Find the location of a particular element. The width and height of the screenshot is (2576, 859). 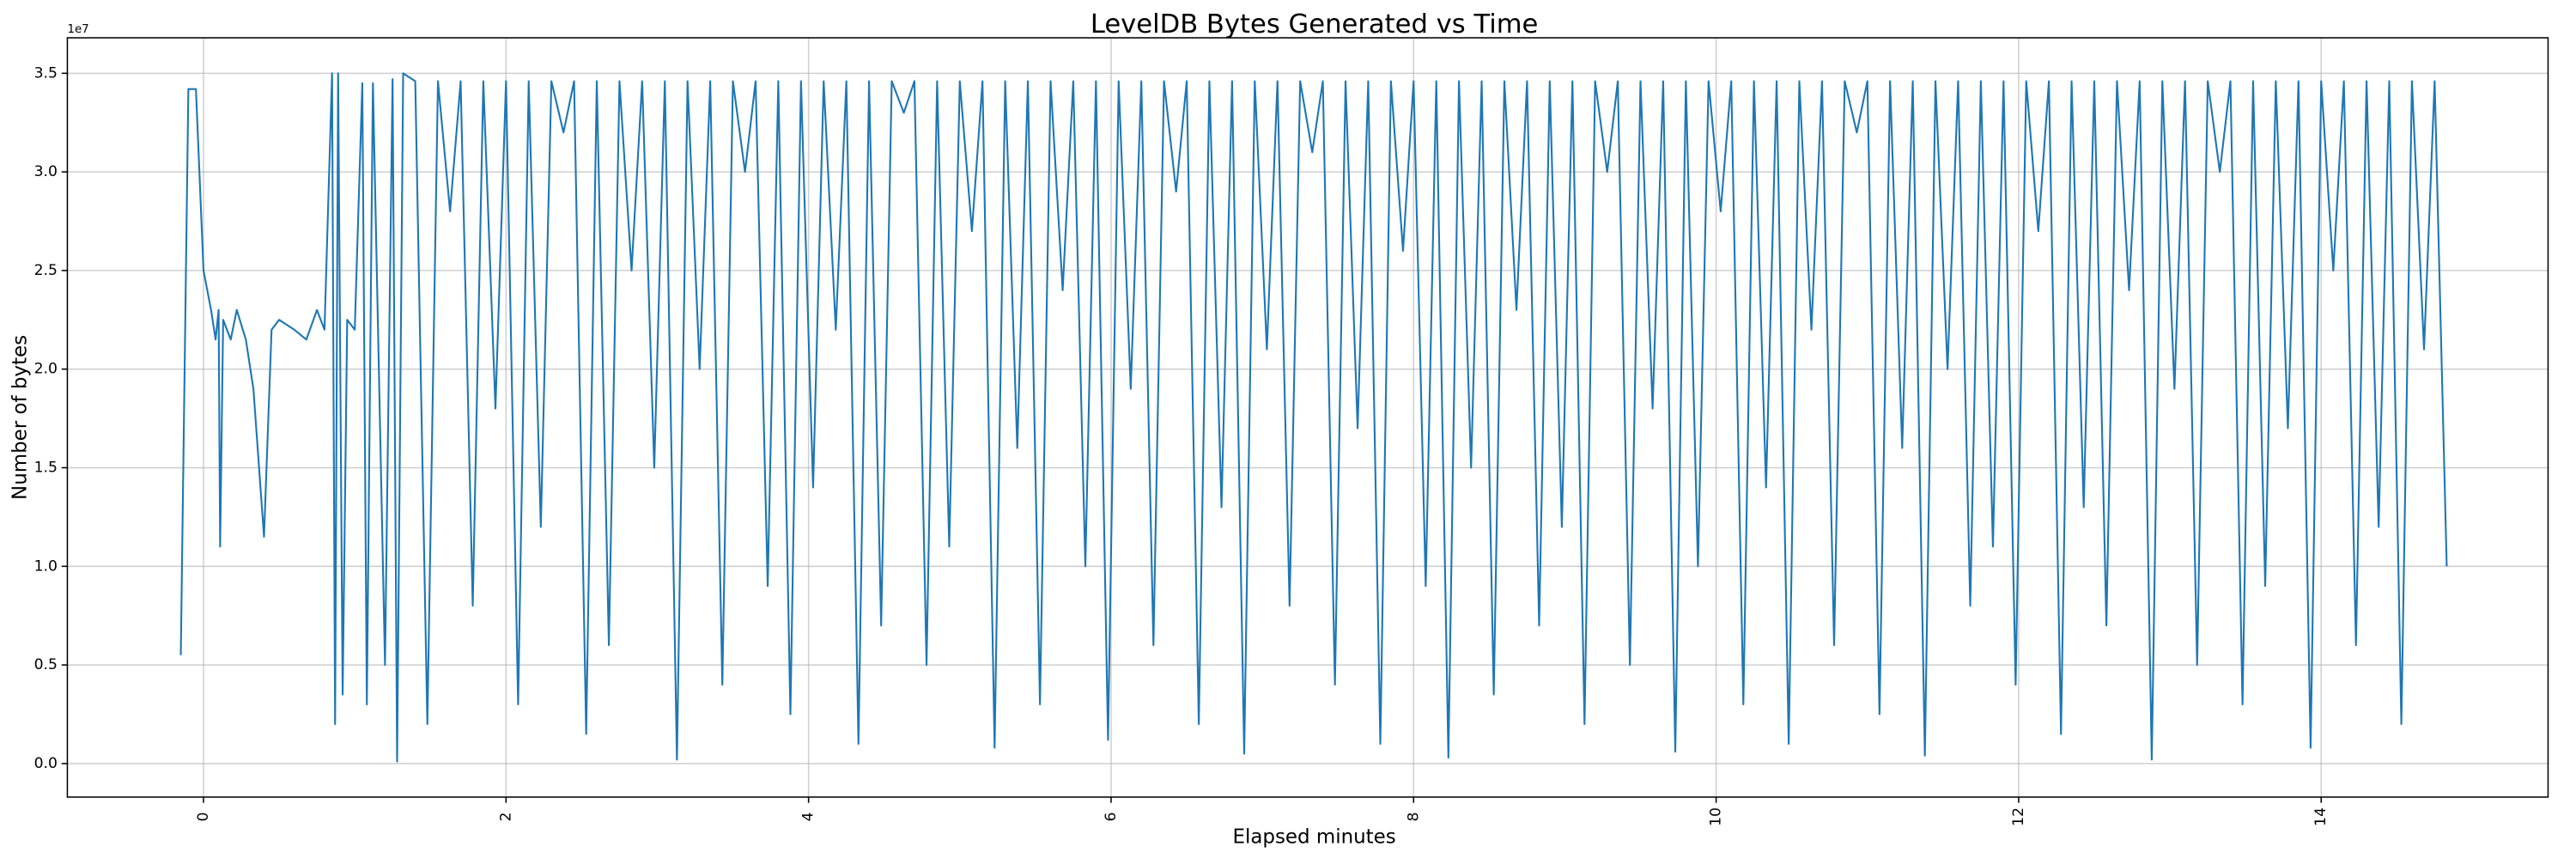

x-tick-label: 6 is located at coordinates (1111, 816).